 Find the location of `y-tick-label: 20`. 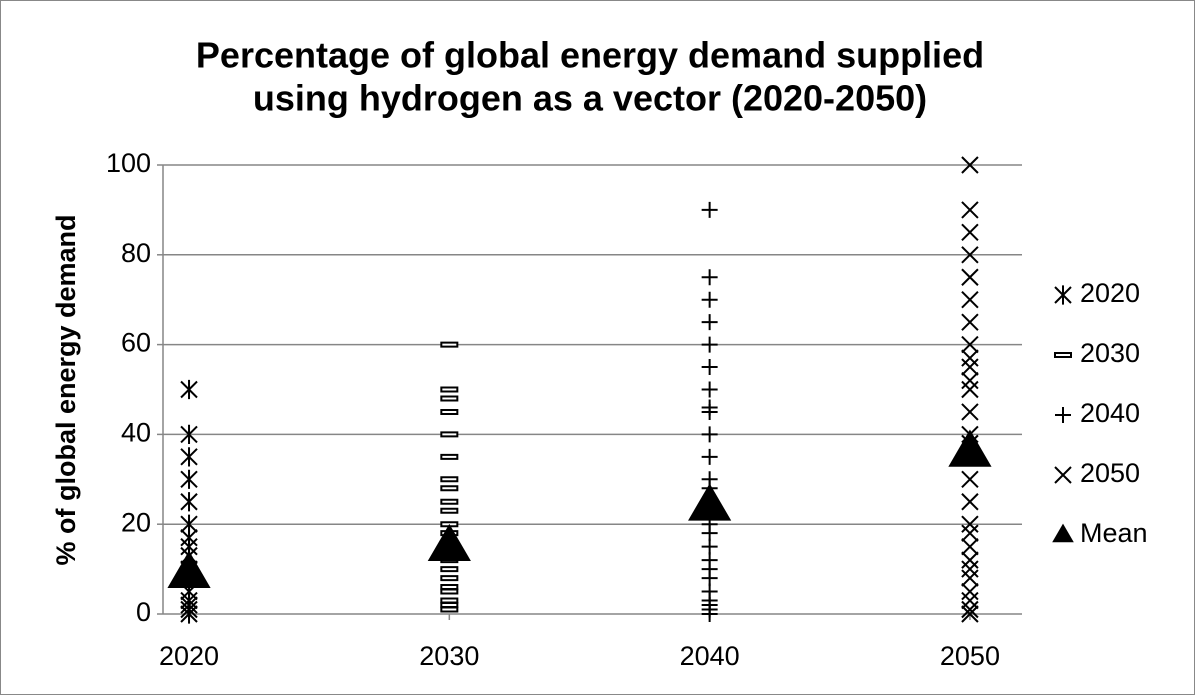

y-tick-label: 20 is located at coordinates (136, 522).